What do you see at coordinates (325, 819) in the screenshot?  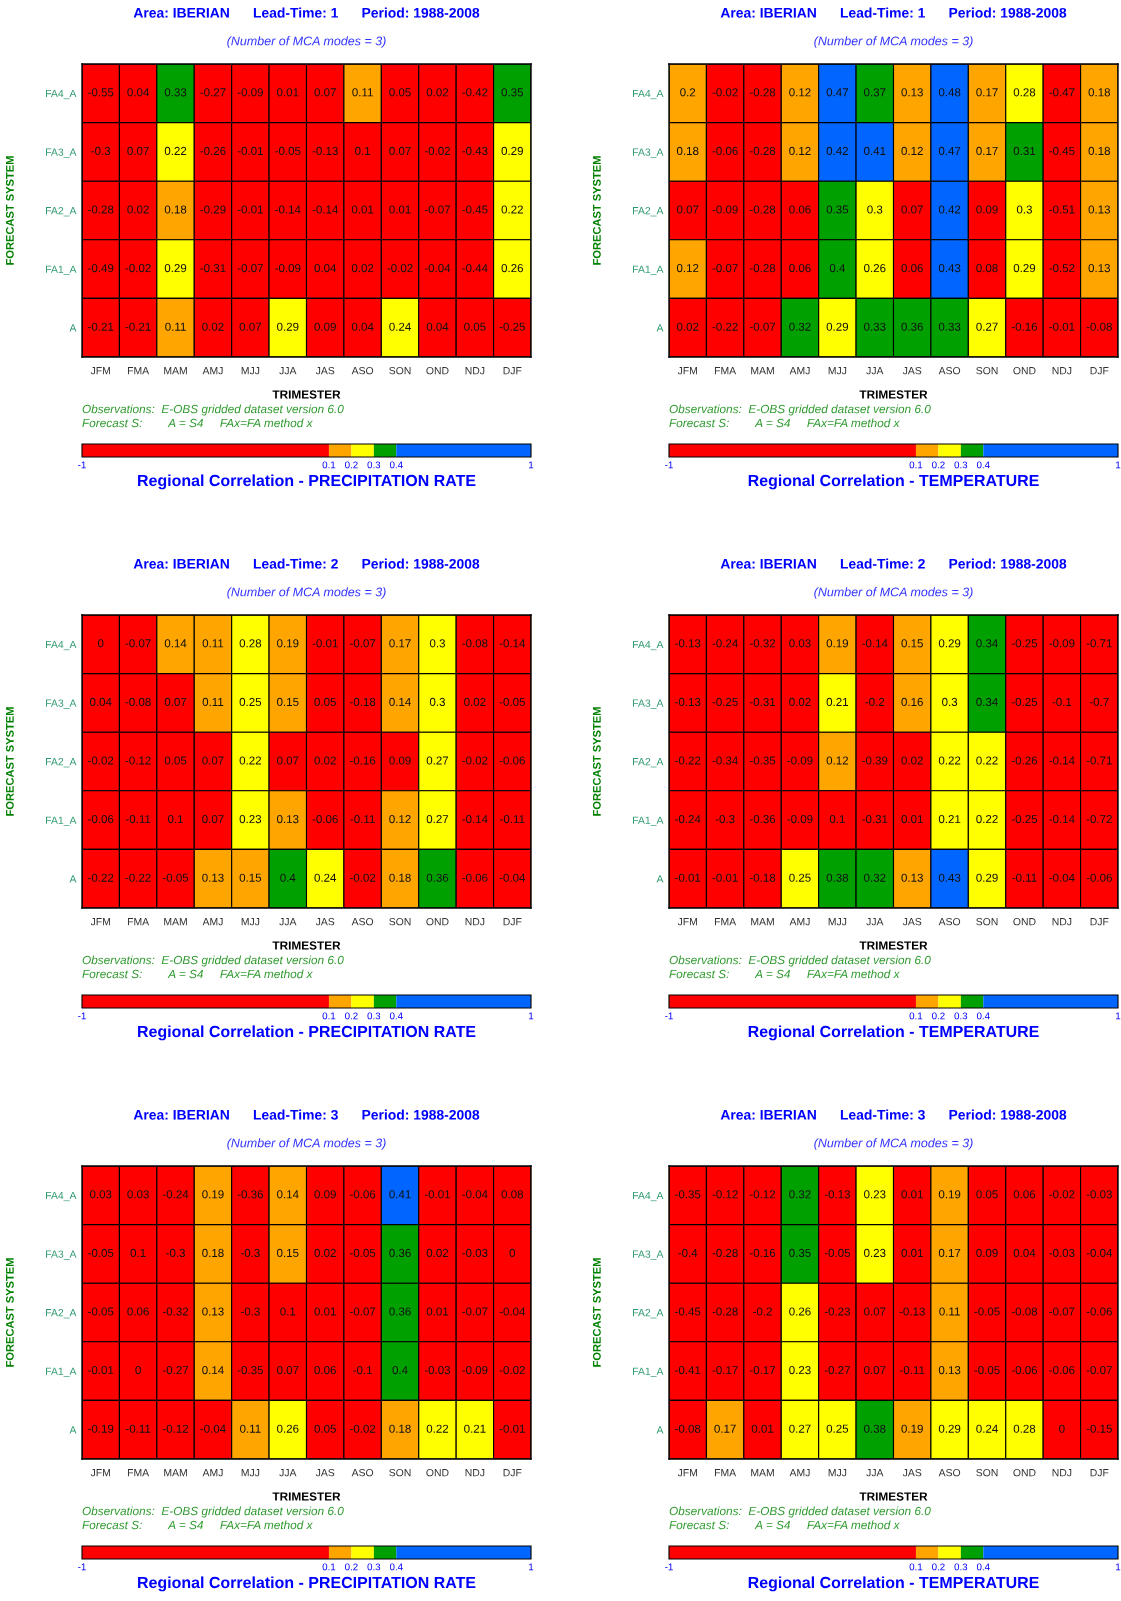 I see `data-label: -0.06` at bounding box center [325, 819].